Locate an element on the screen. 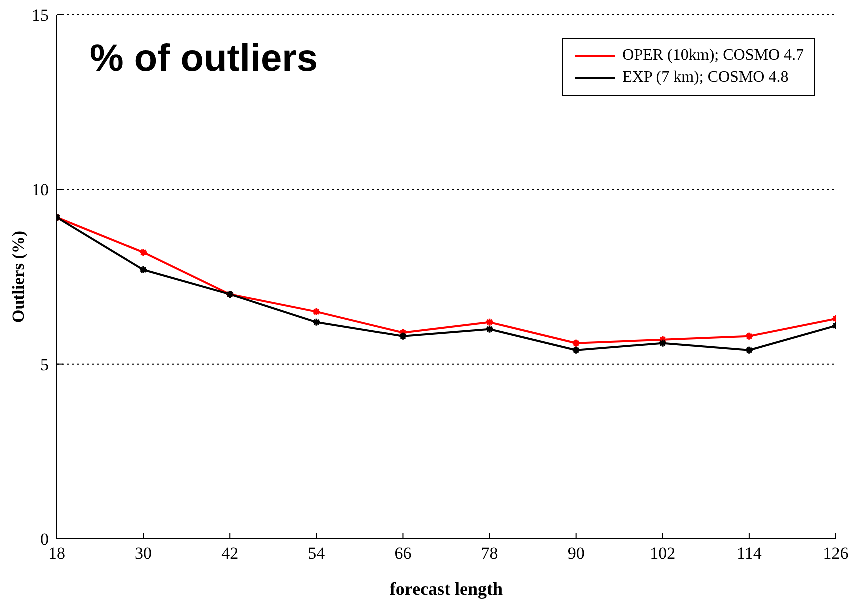  x-tick-label: 18 is located at coordinates (57, 554).